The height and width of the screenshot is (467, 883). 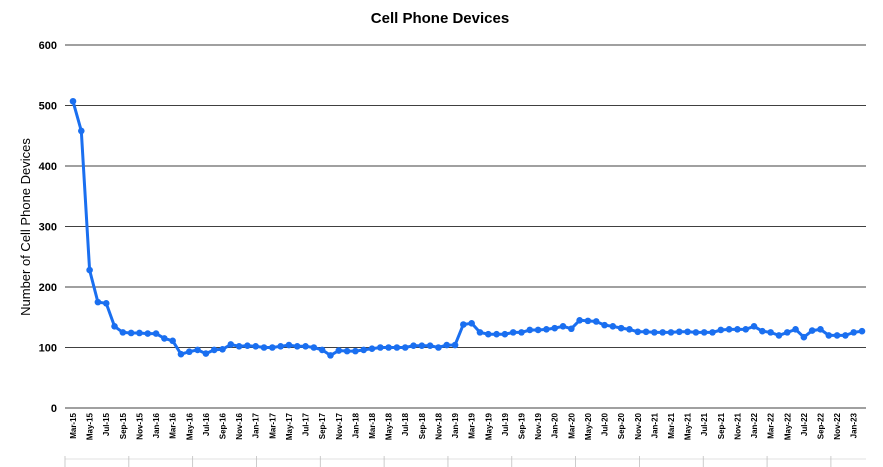 What do you see at coordinates (555, 425) in the screenshot?
I see `x-tick-label: Jan-20` at bounding box center [555, 425].